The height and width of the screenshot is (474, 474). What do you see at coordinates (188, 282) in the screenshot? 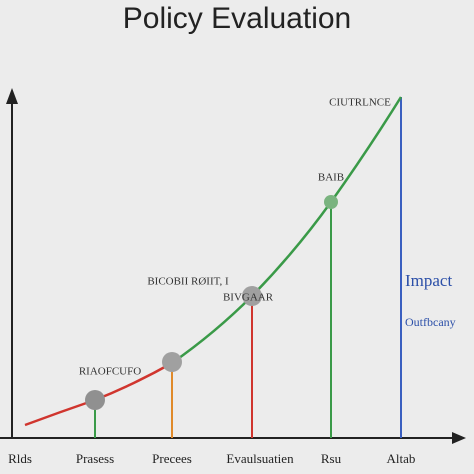
I see `annotation: BICOBII RØIIT, I` at bounding box center [188, 282].